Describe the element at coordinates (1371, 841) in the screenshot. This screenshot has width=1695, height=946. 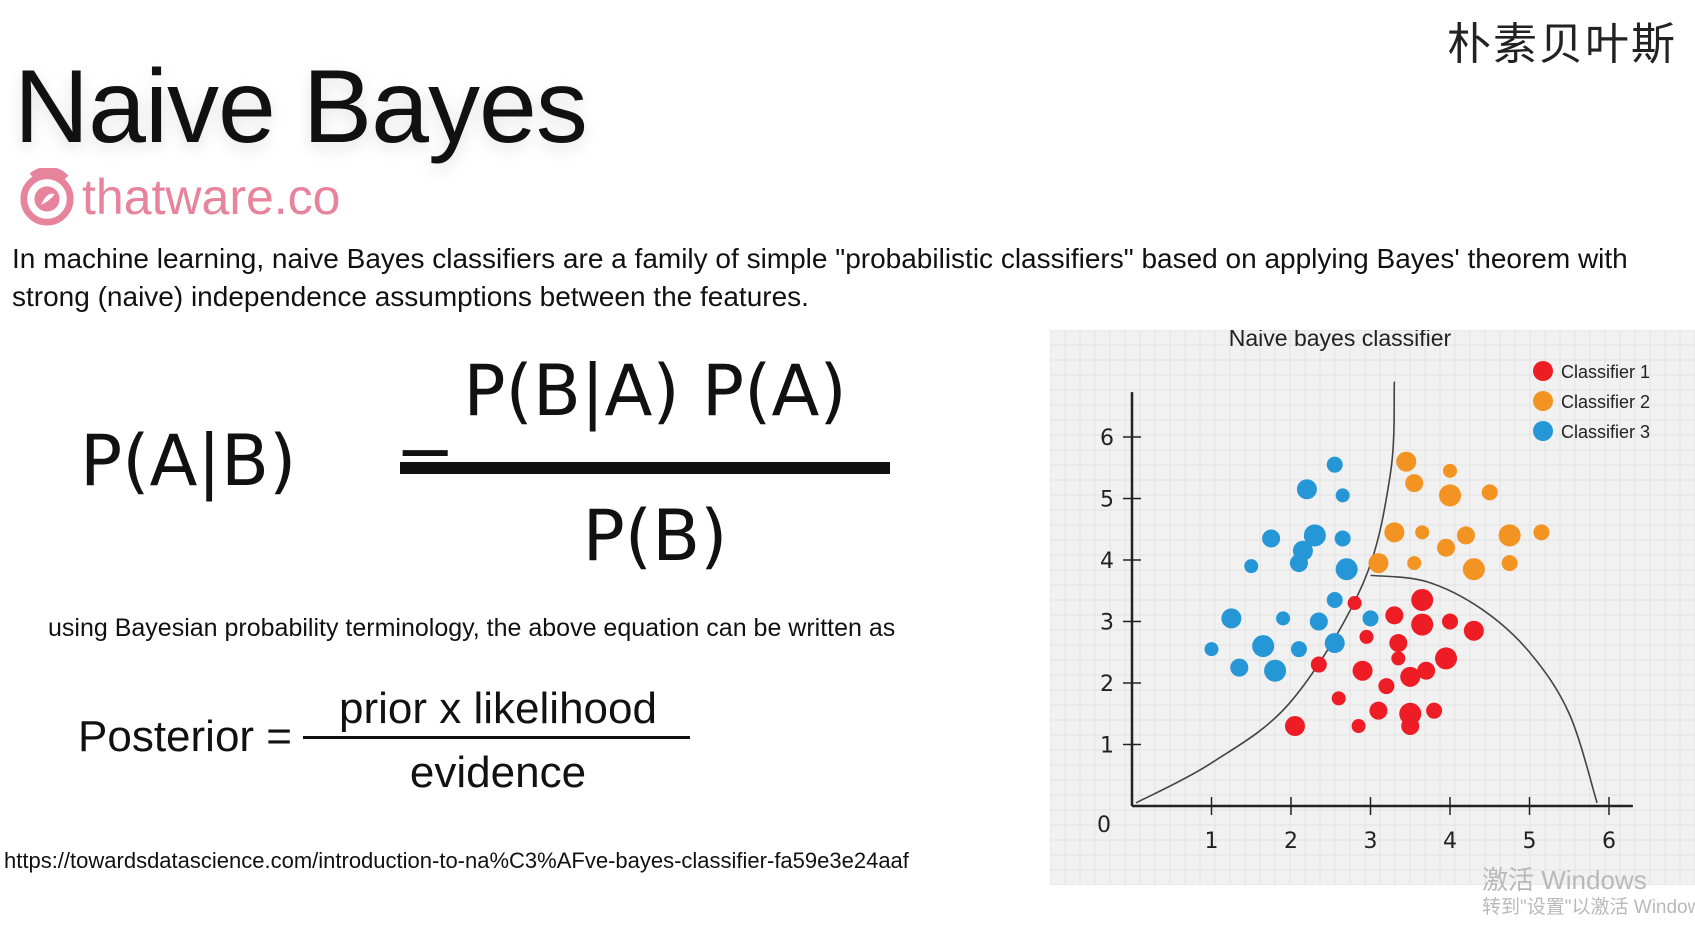
I see `x-tick-label: 3` at that location.